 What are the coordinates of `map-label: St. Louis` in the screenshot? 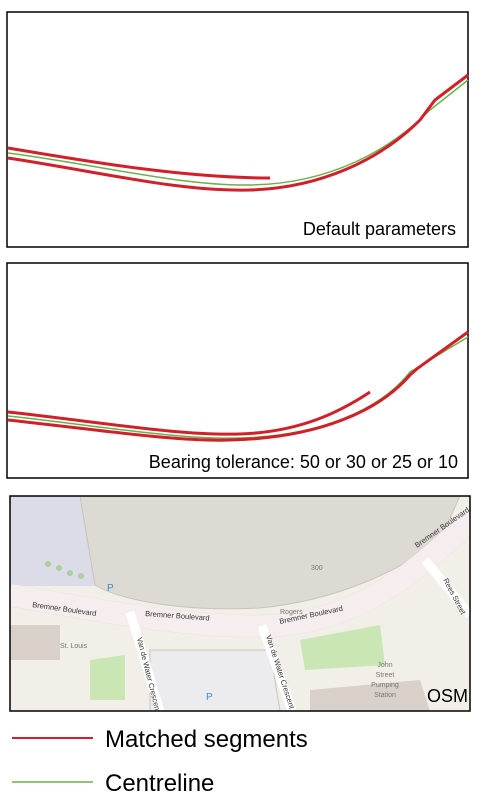 It's located at (74, 646).